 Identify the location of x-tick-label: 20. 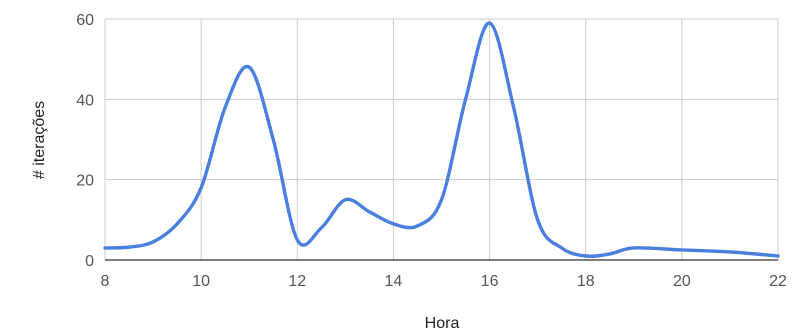
(682, 281).